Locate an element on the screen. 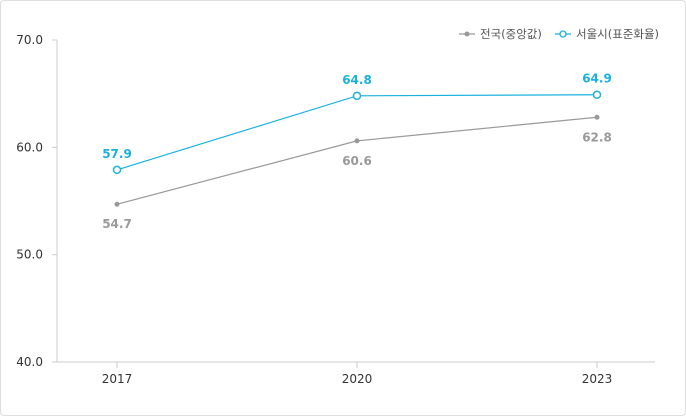 This screenshot has width=686, height=416. y-tick-label: 70.0 is located at coordinates (29, 40).